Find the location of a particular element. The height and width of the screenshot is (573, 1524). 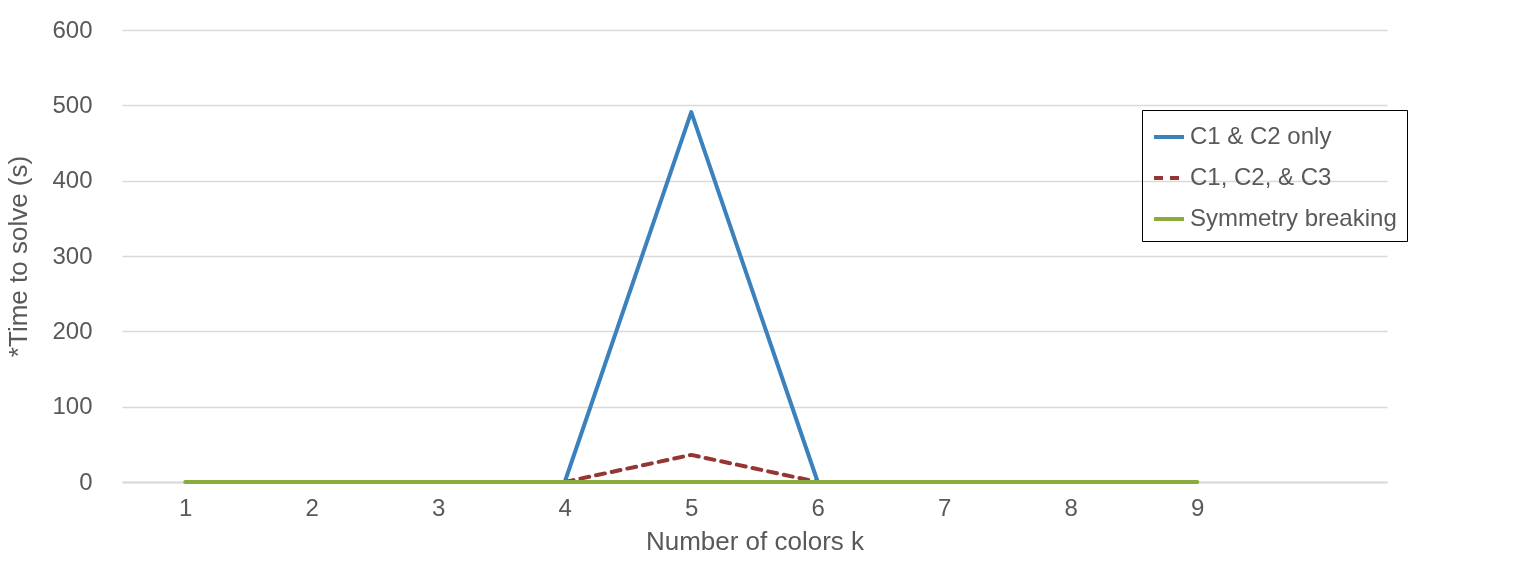

y-axis-title: *Time to solve (s) is located at coordinates (18, 256).